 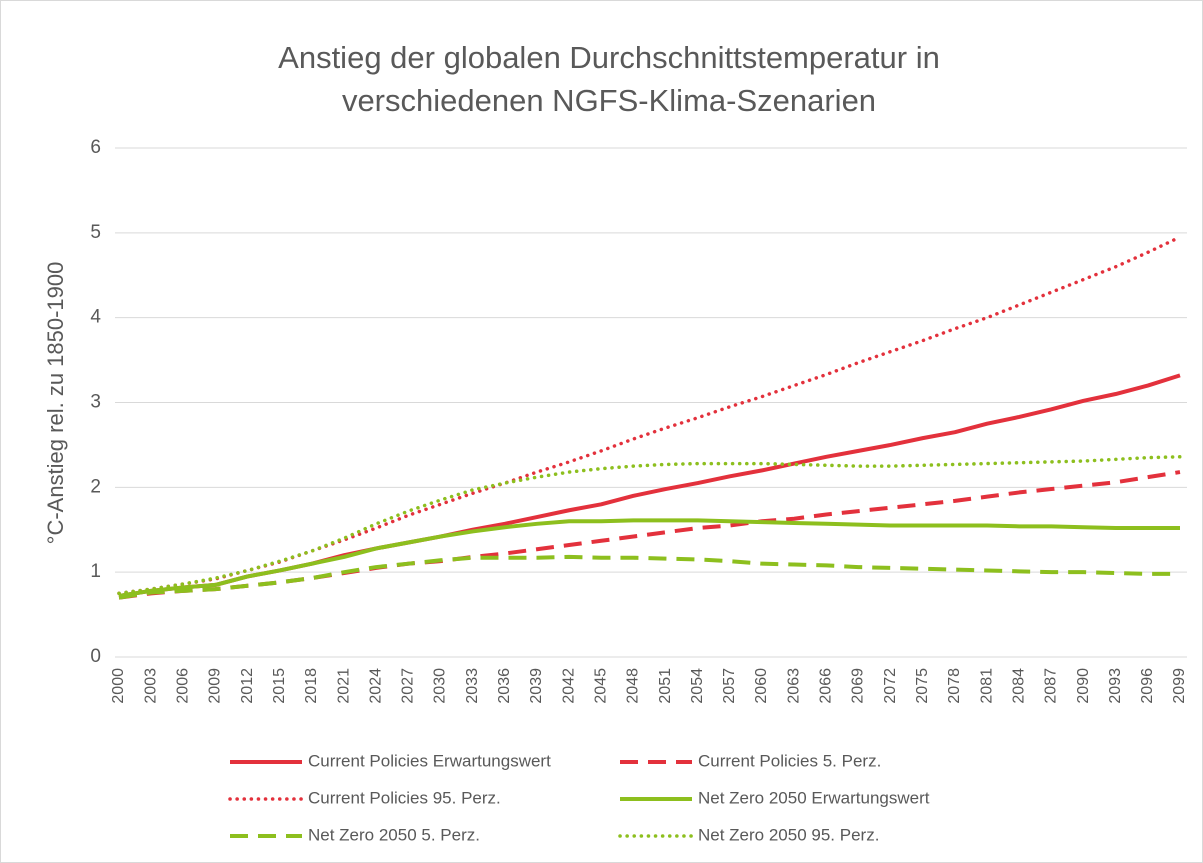 I want to click on y-axis-label: °C-Anstieg rel. zu 1850-1900, so click(x=55, y=403).